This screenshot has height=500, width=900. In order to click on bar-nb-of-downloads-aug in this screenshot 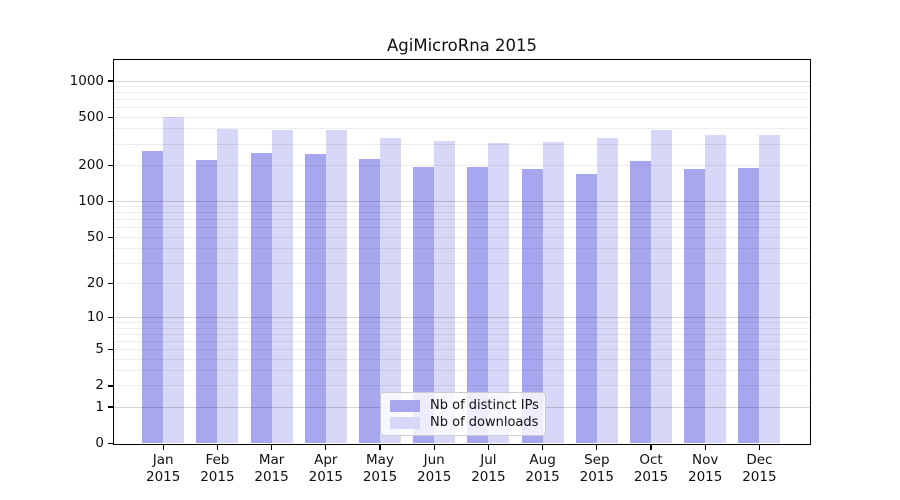, I will do `click(553, 293)`.